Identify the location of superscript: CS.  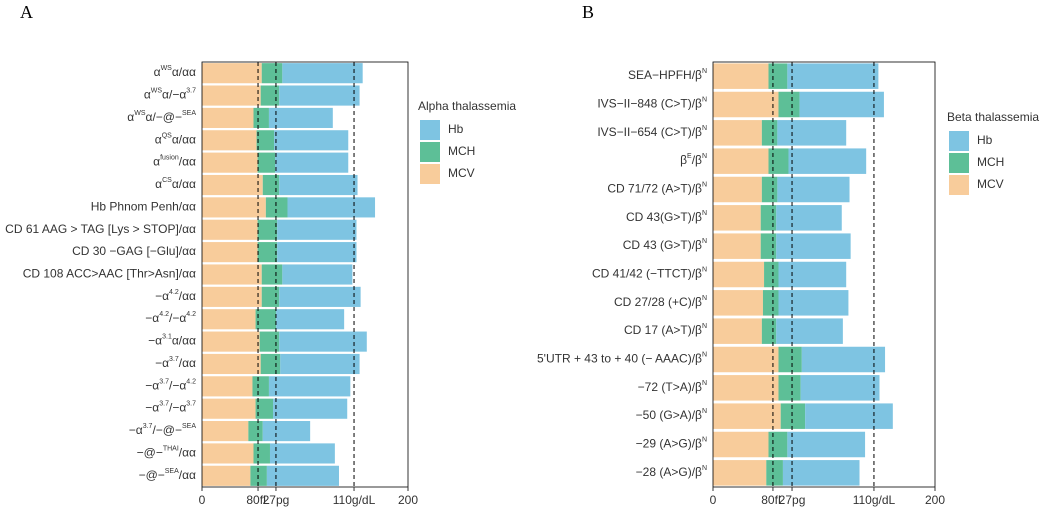
(167, 180).